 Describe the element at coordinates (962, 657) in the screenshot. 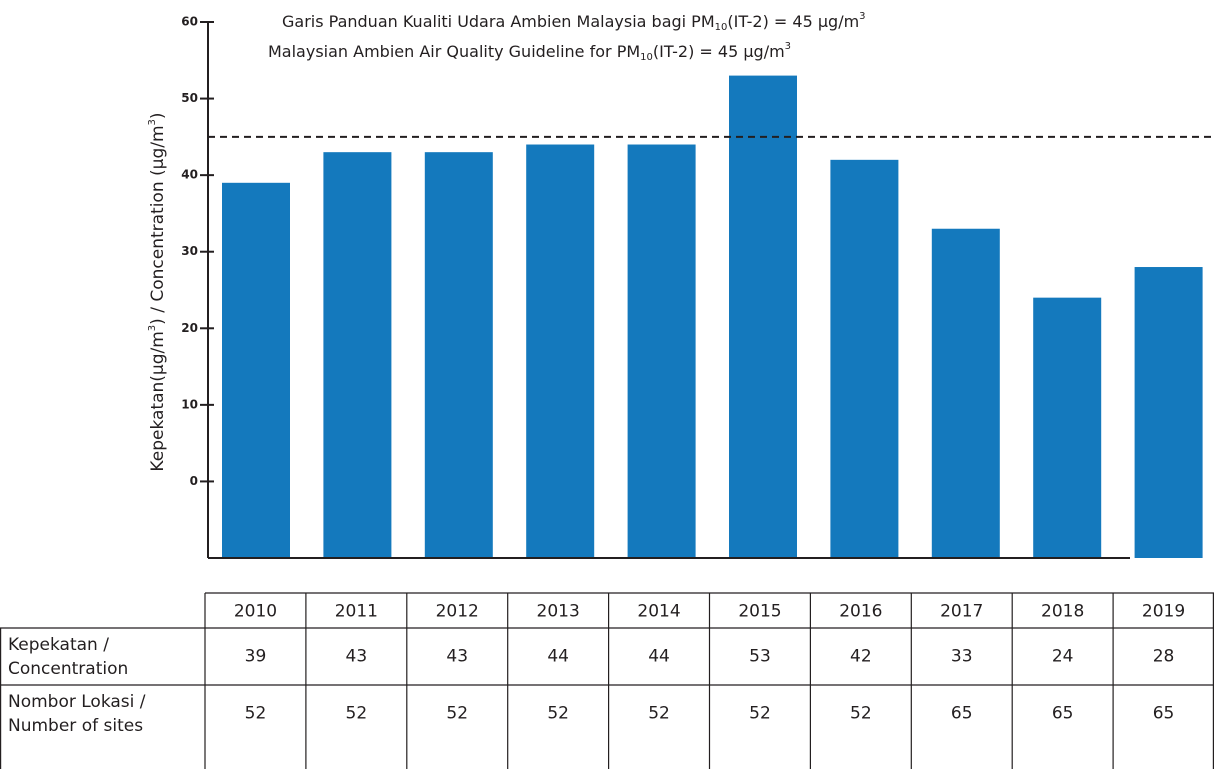

I see `table-cell: 33` at that location.